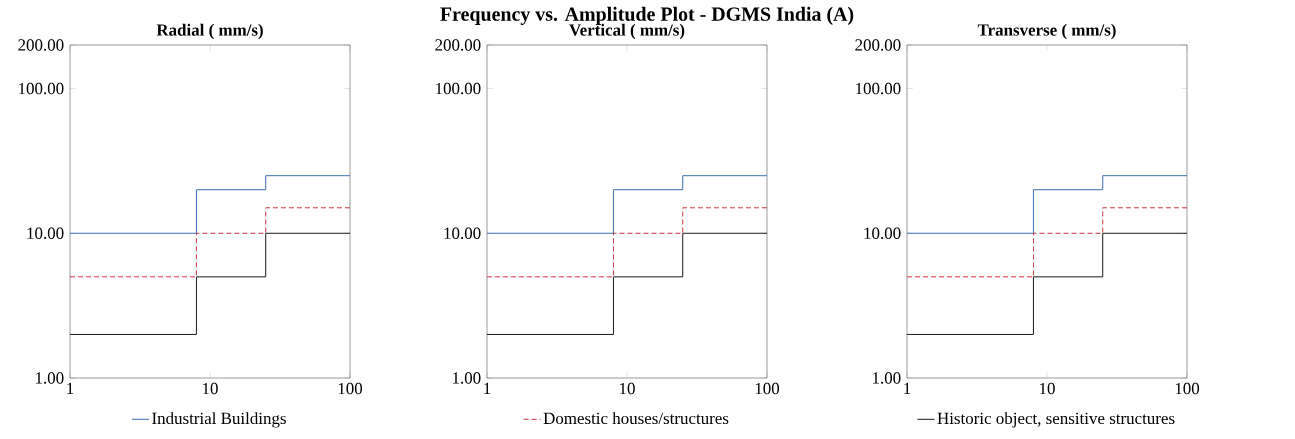  Describe the element at coordinates (636, 418) in the screenshot. I see `legend-label: Domestic houses/structures` at that location.